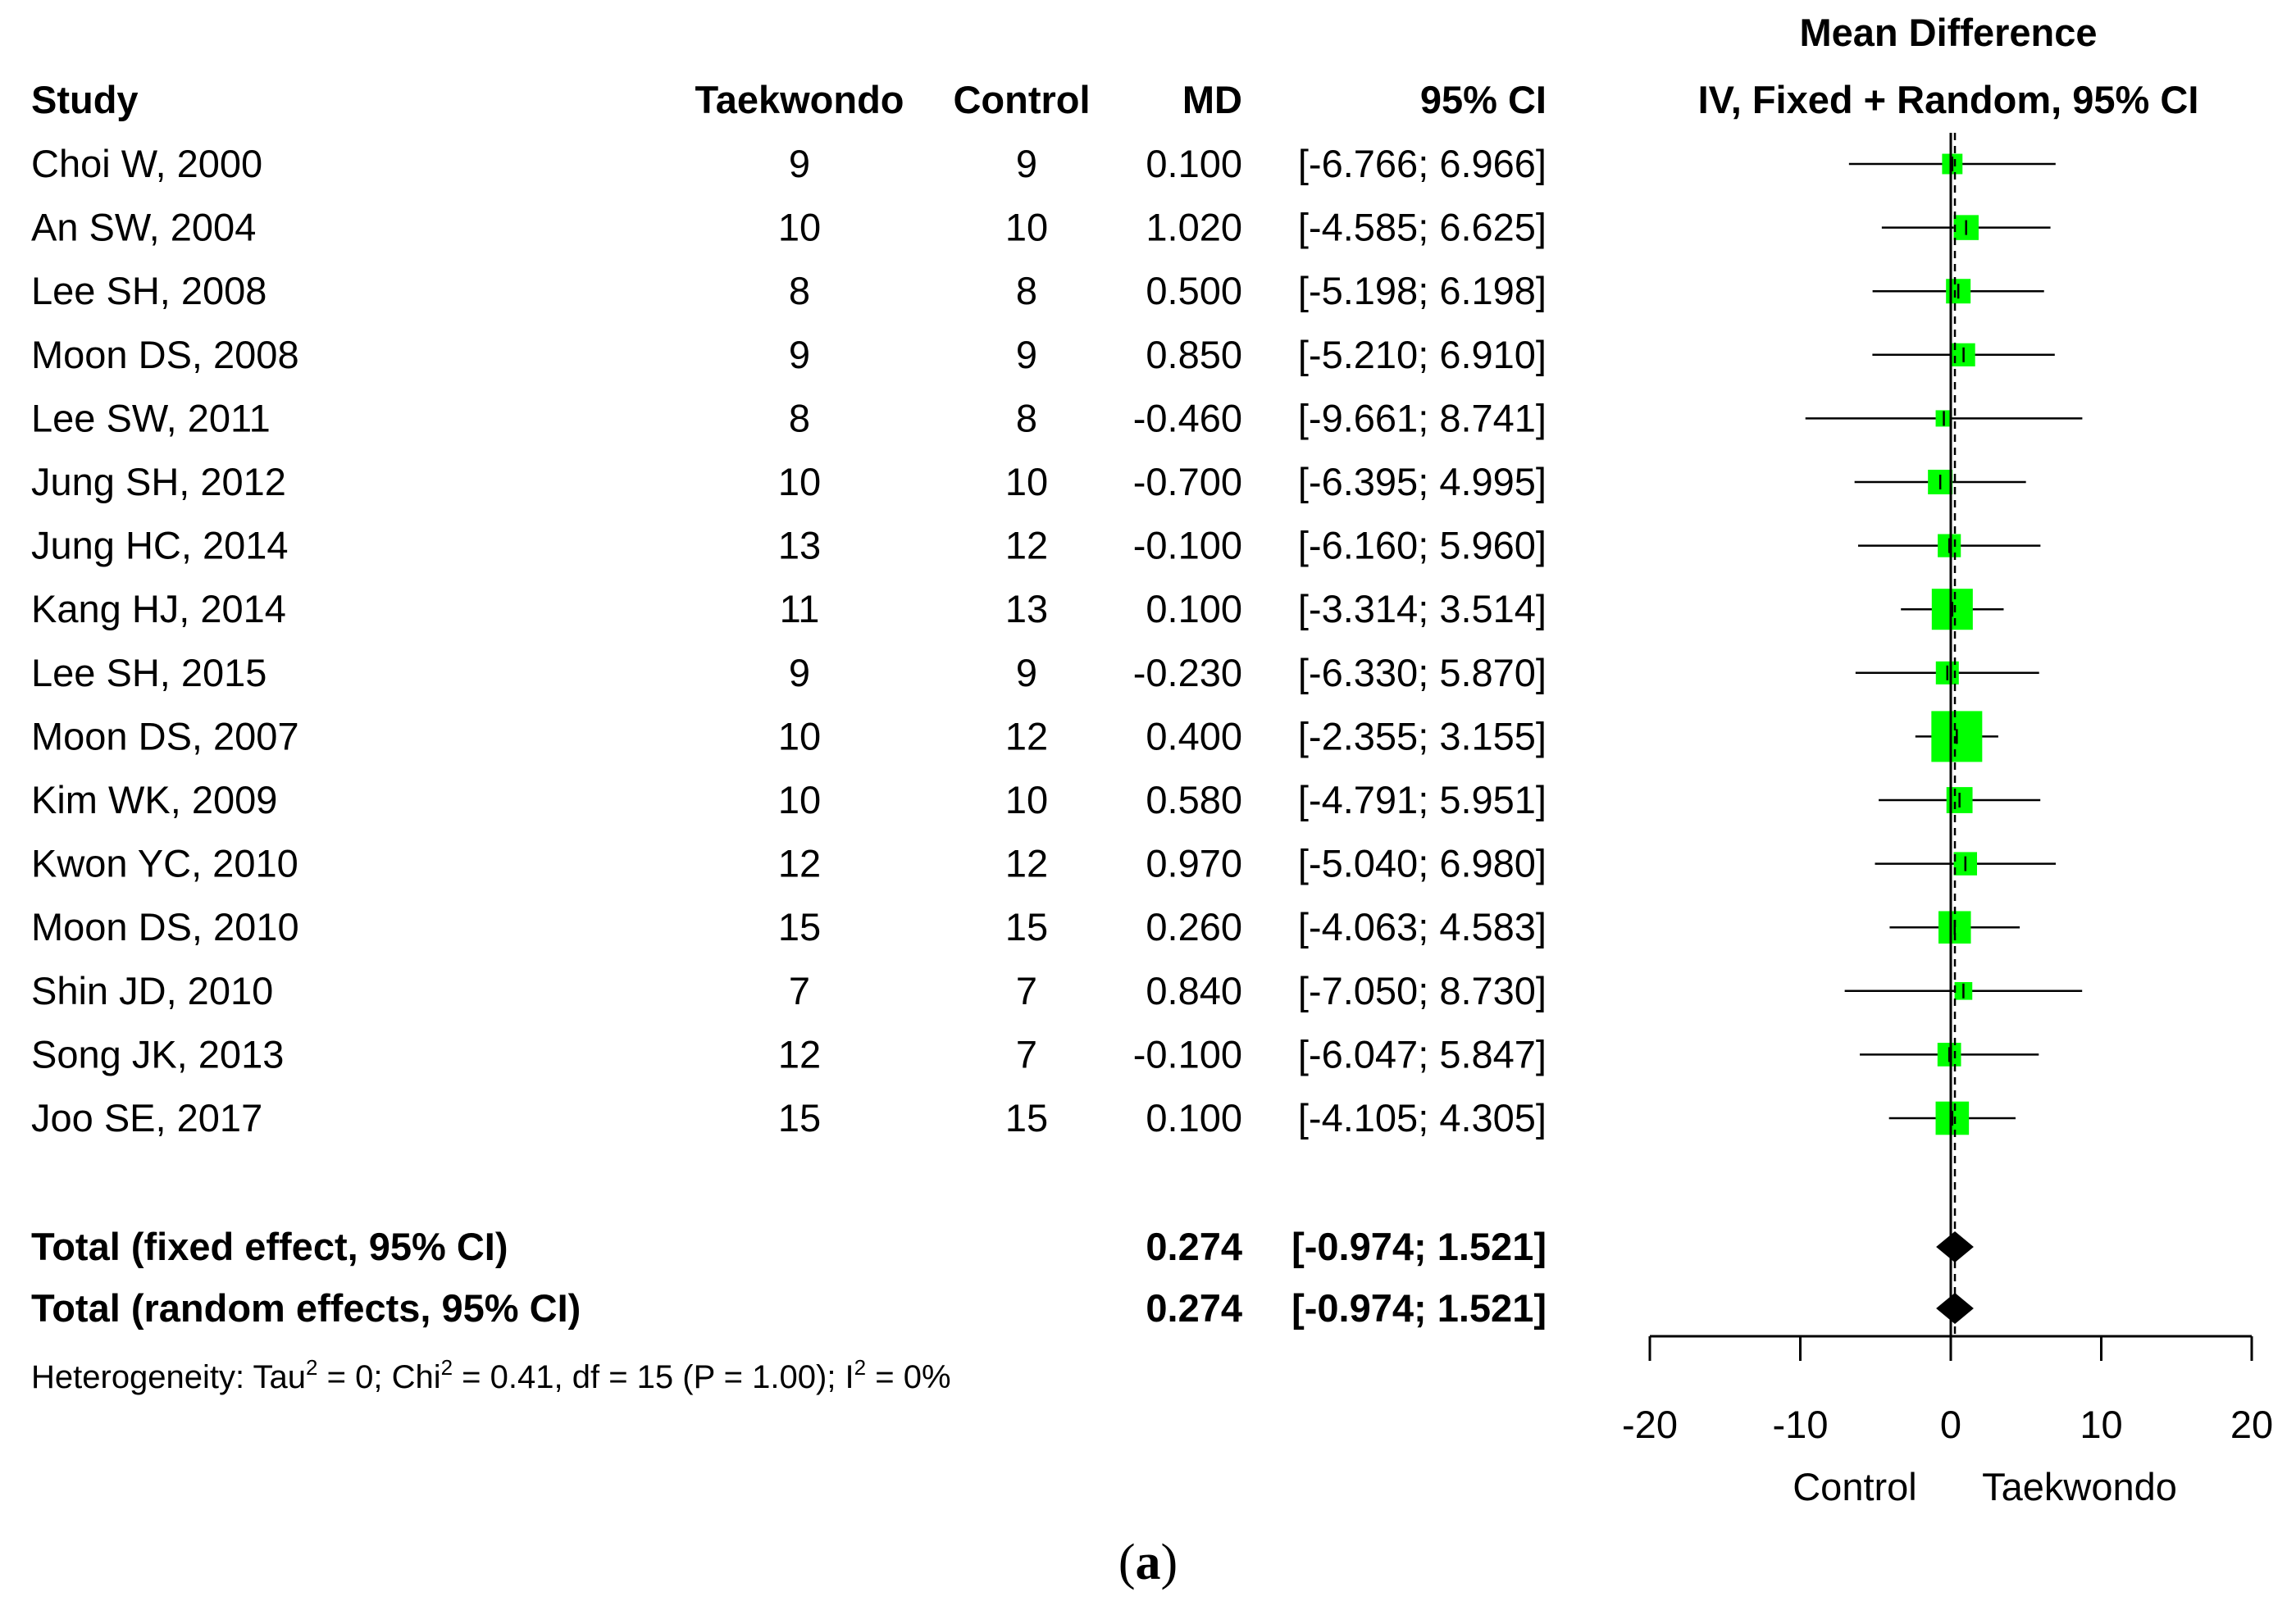 The image size is (2296, 1624). I want to click on x-label-taekwondo: Taekwondo, so click(2079, 1487).